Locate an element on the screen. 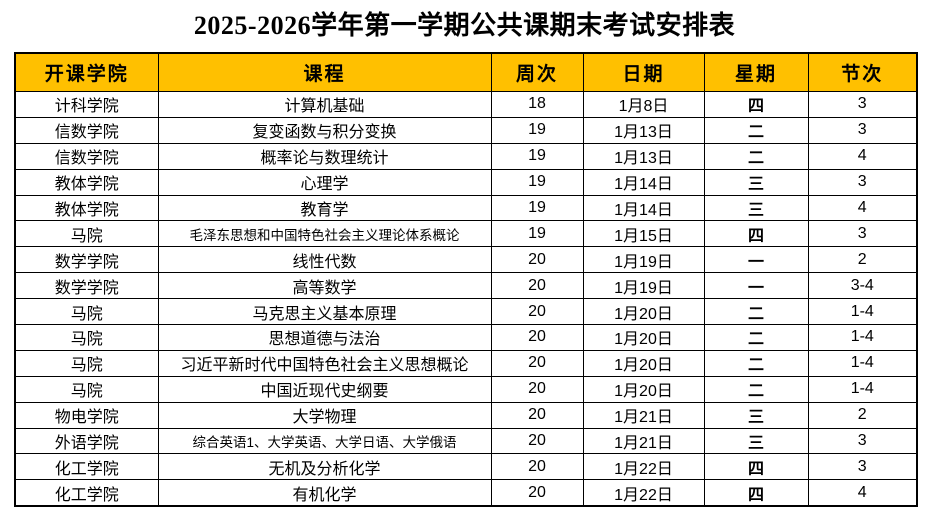  table-row: 信数学院 概率论与数理统计 19 1月13日 二 4 is located at coordinates (466, 156).